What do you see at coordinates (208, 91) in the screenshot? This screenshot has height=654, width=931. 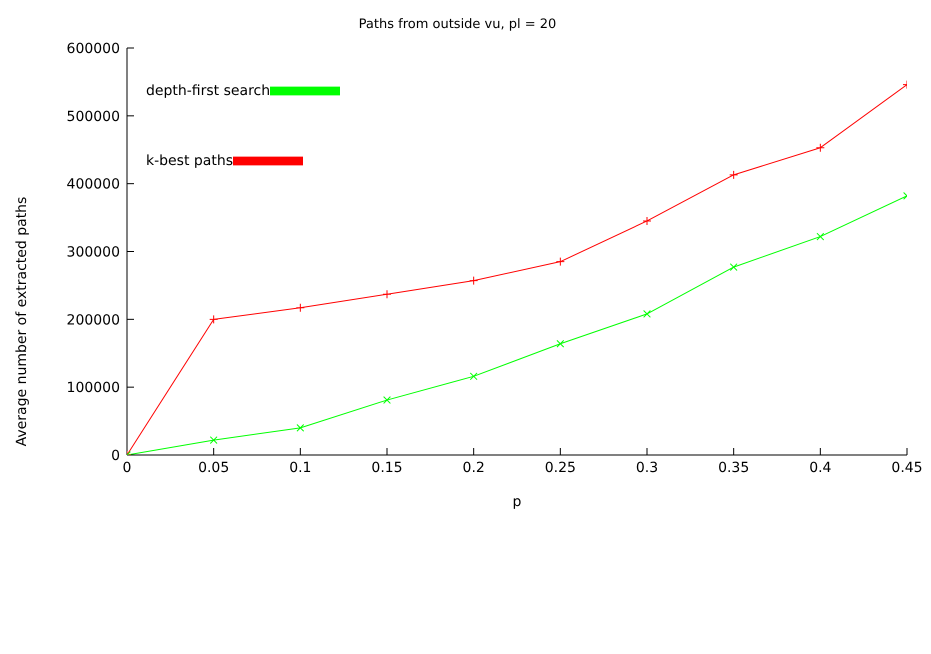 I see `legend-label: depth-first search` at bounding box center [208, 91].